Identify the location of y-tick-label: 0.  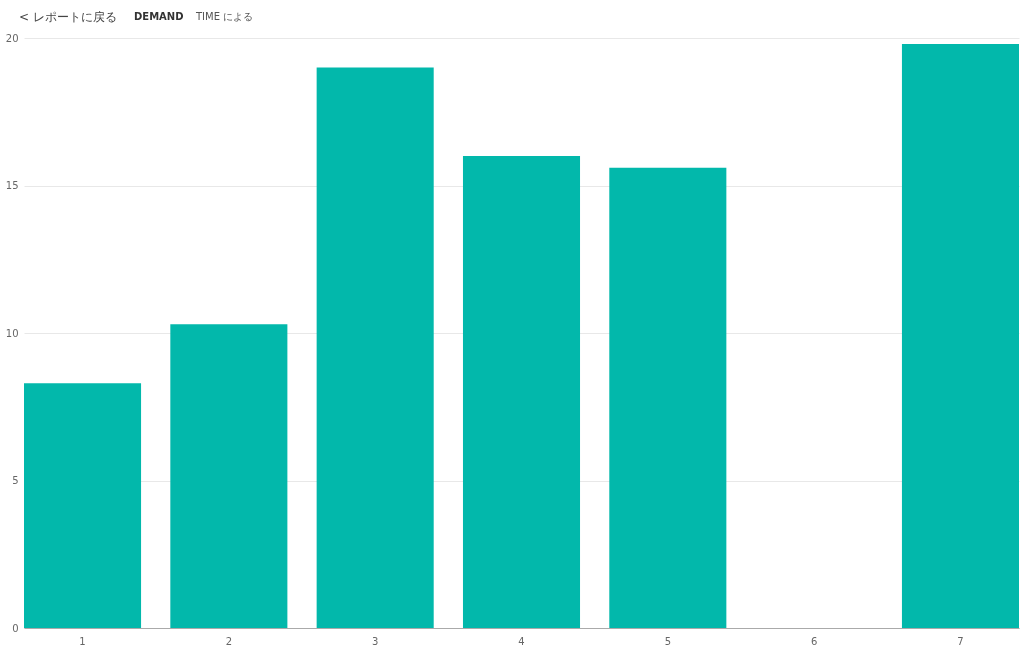
(15, 628).